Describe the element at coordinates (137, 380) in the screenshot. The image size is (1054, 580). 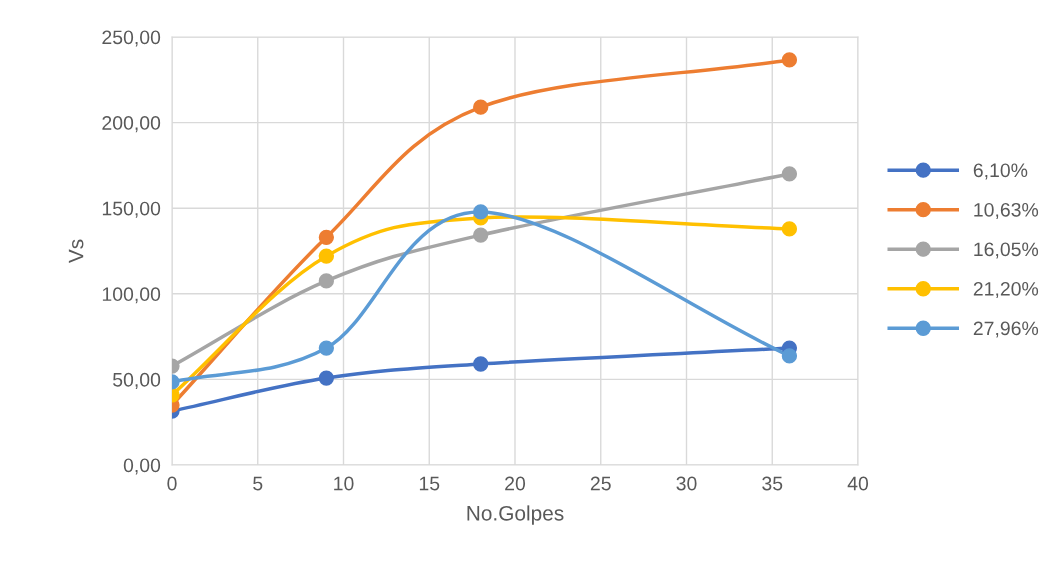
I see `y-tick-label: 50,00` at that location.